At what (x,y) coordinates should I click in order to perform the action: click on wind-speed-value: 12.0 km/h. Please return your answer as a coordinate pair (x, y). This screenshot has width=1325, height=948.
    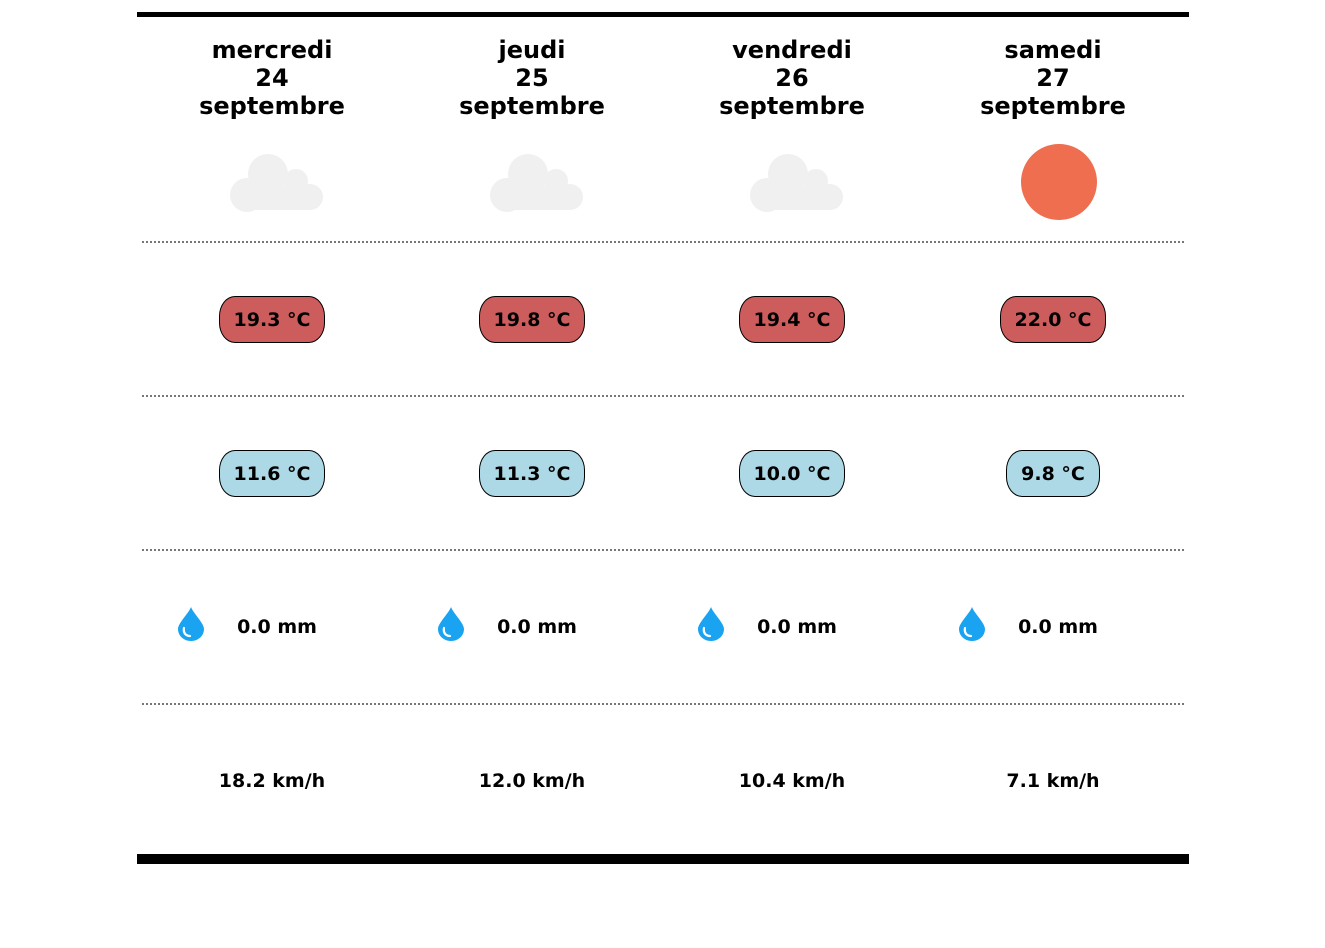
    Looking at the image, I should click on (532, 781).